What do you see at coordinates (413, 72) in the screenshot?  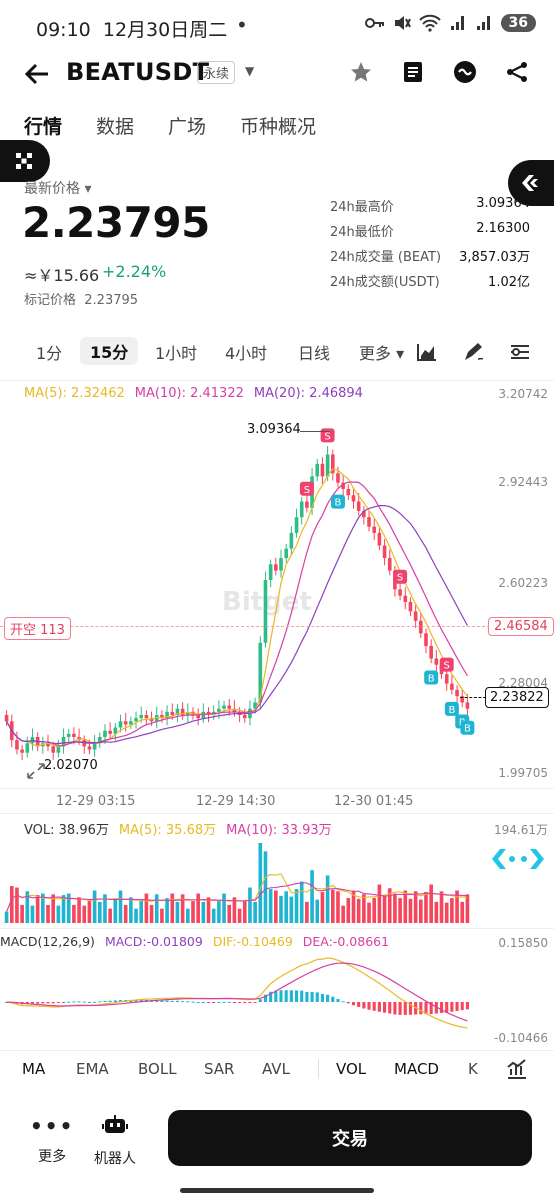 I see `notebook-icon` at bounding box center [413, 72].